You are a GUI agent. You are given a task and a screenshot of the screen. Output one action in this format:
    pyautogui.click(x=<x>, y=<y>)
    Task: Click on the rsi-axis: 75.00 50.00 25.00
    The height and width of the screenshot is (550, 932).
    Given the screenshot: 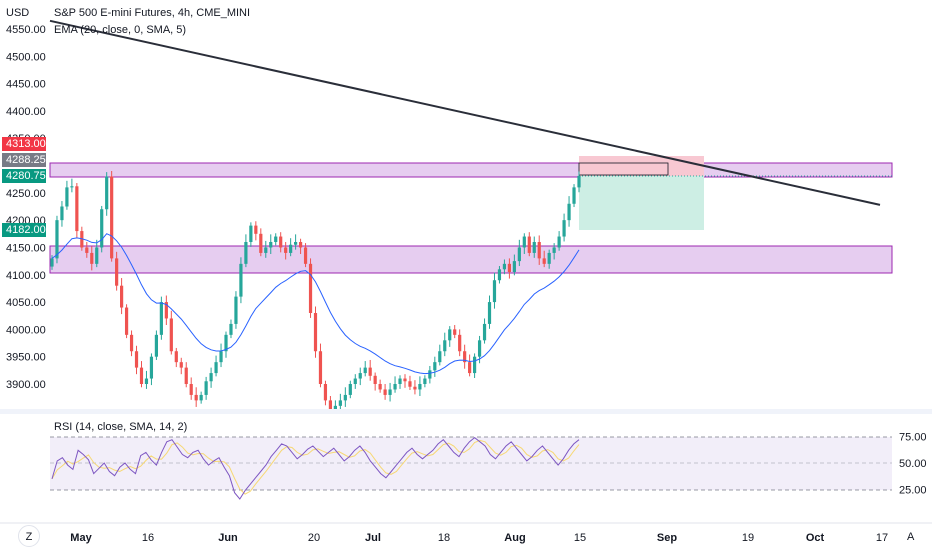 What is the action you would take?
    pyautogui.click(x=913, y=464)
    